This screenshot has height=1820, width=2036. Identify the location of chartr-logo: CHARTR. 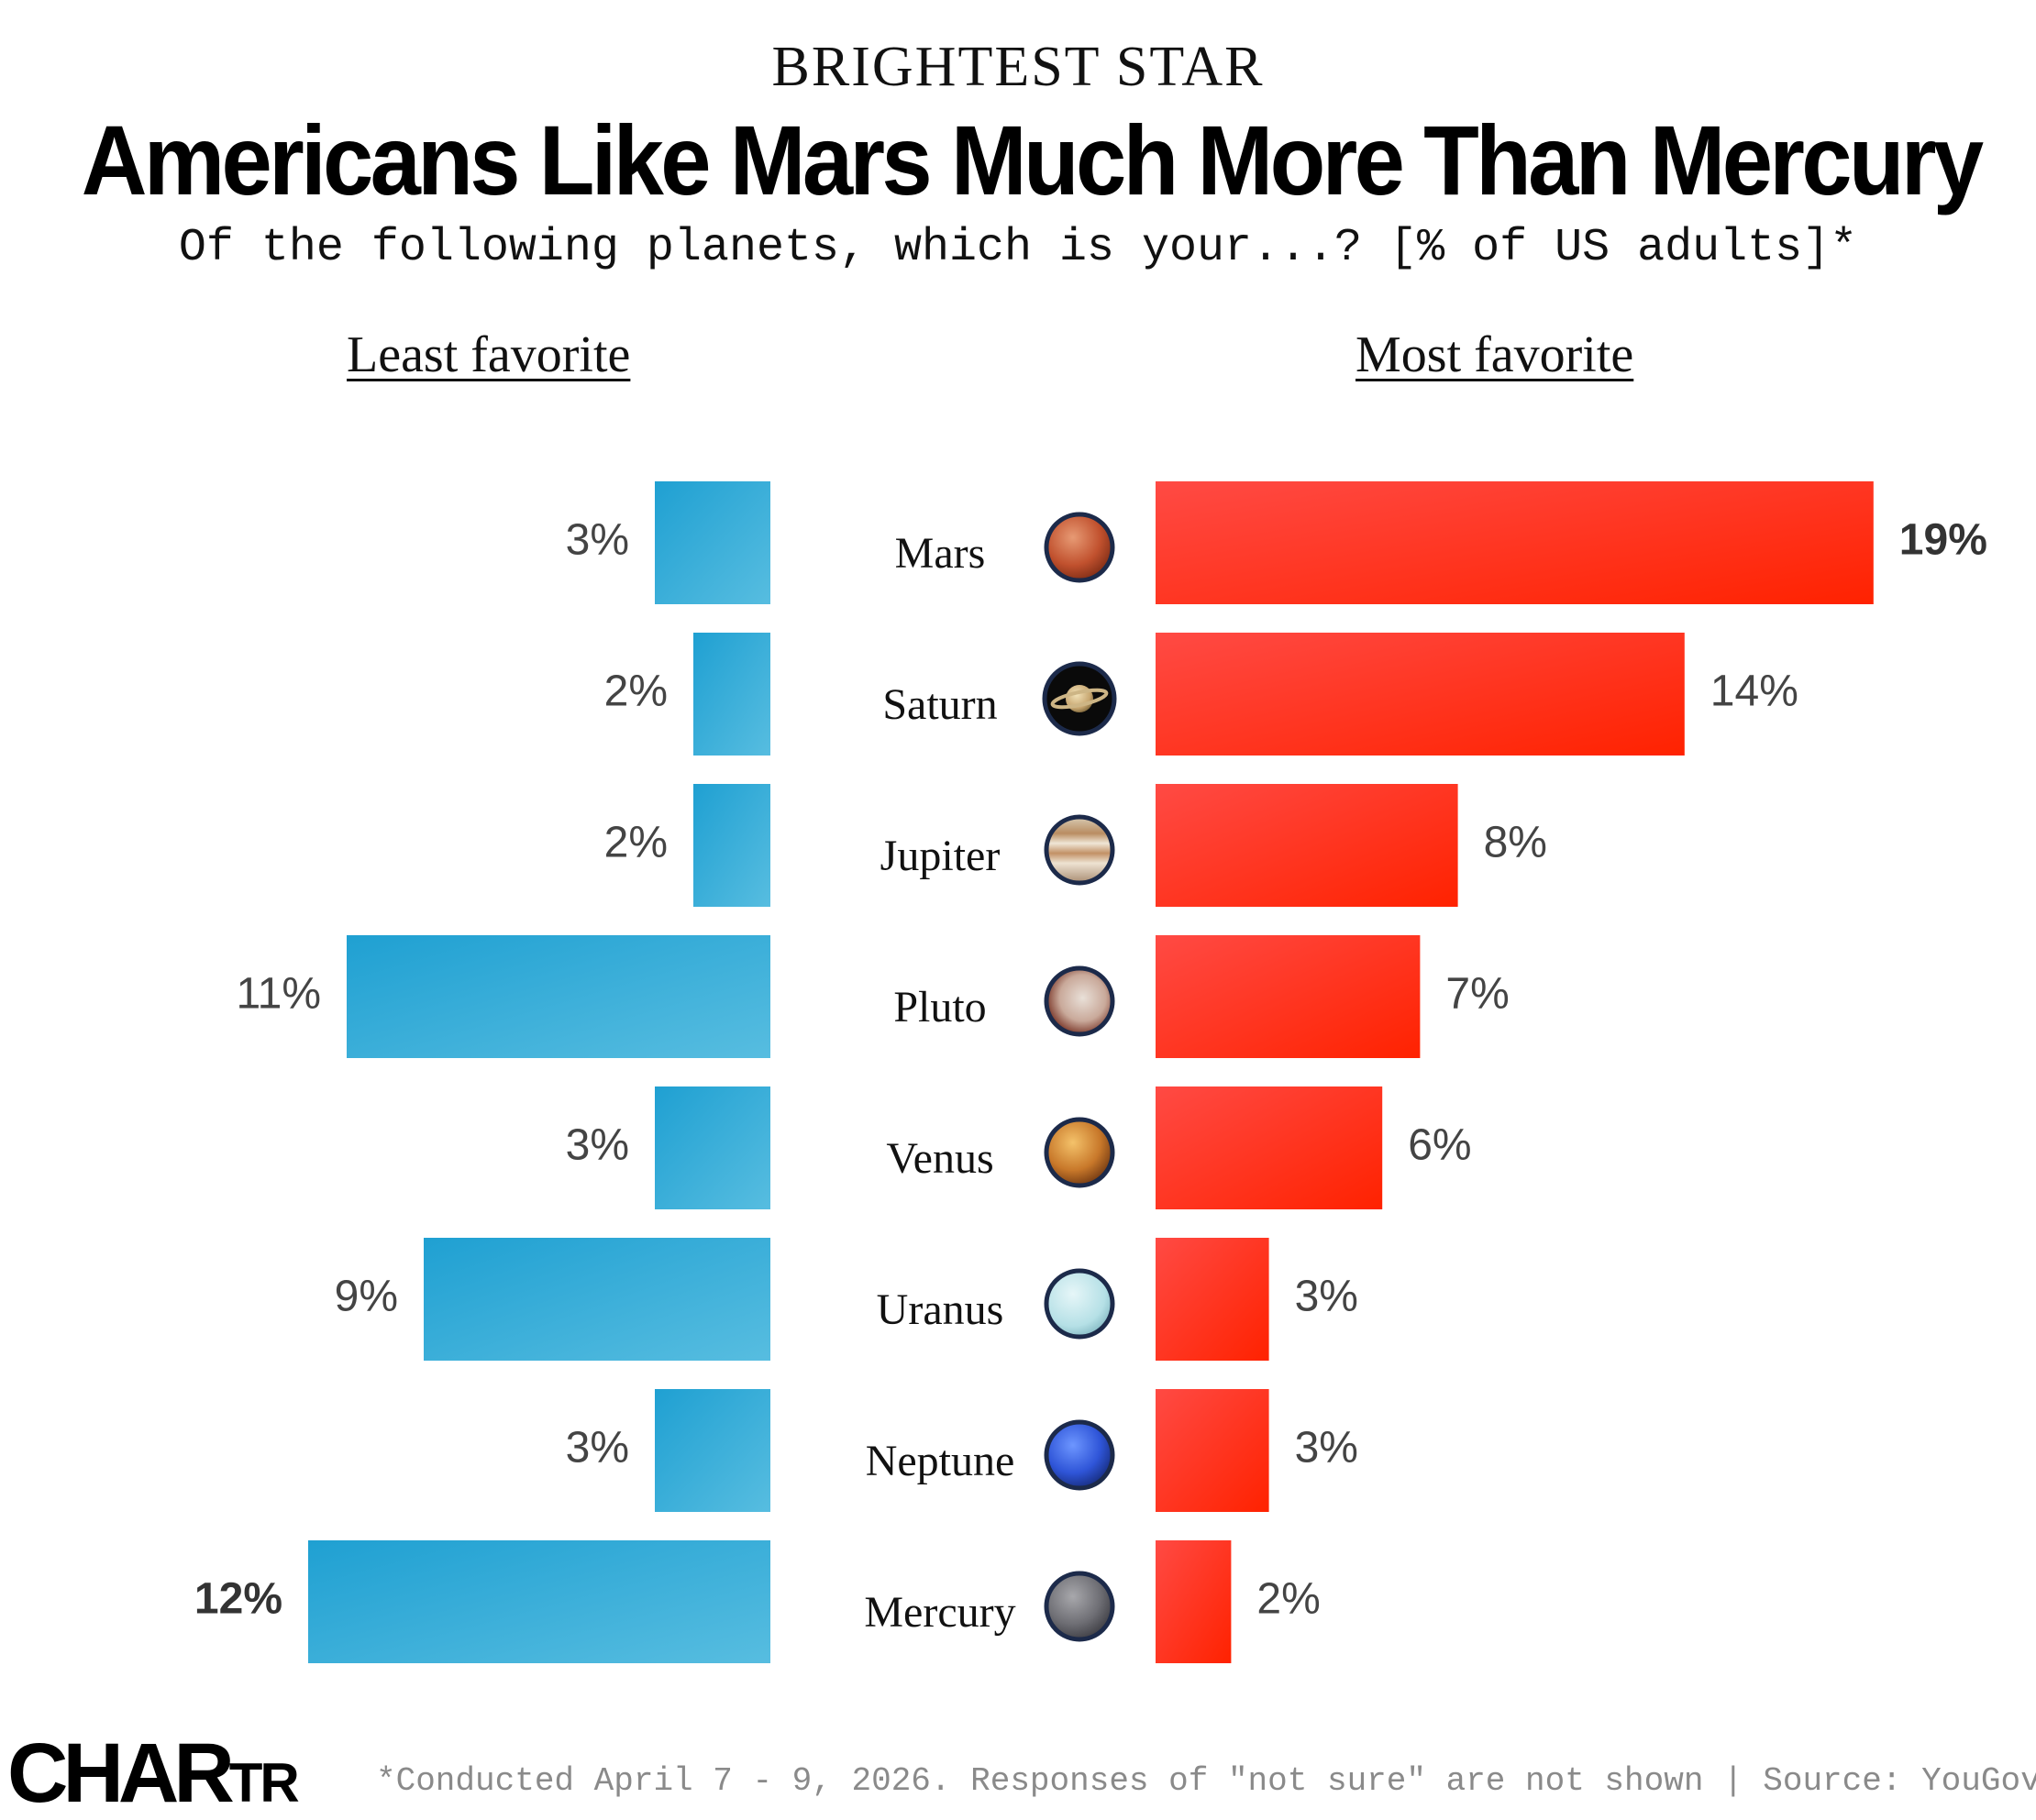
(153, 1773).